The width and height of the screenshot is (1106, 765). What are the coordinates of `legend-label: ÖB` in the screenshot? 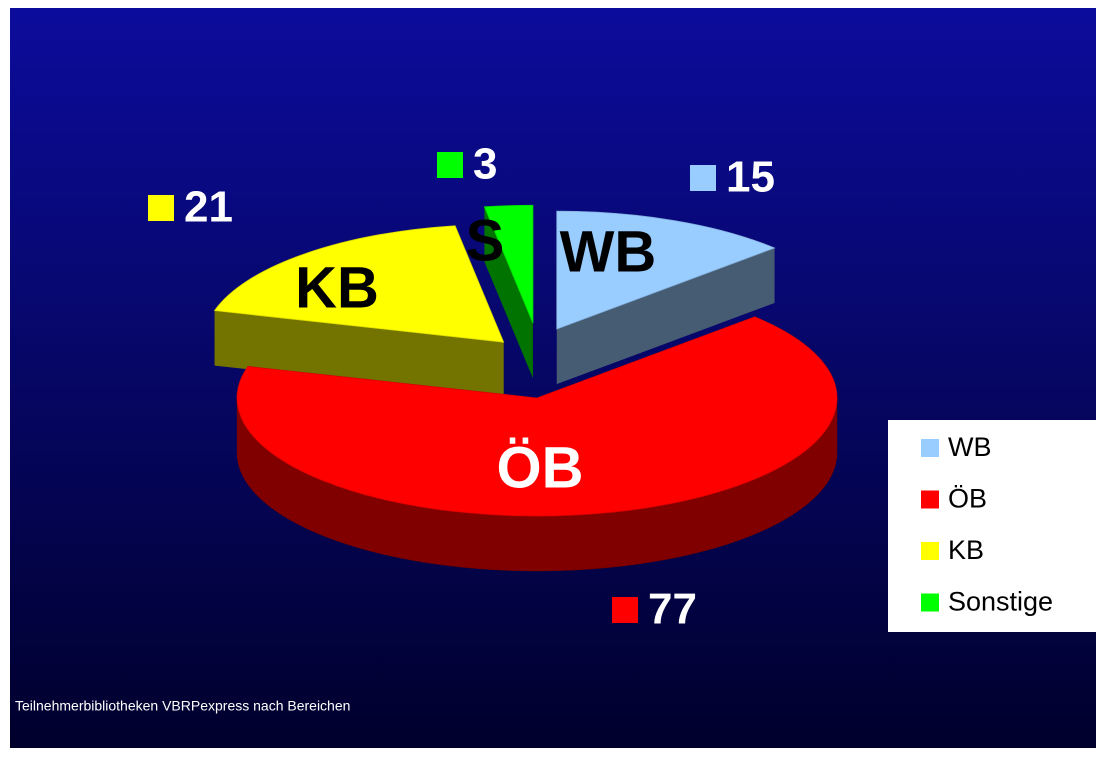 It's located at (967, 499).